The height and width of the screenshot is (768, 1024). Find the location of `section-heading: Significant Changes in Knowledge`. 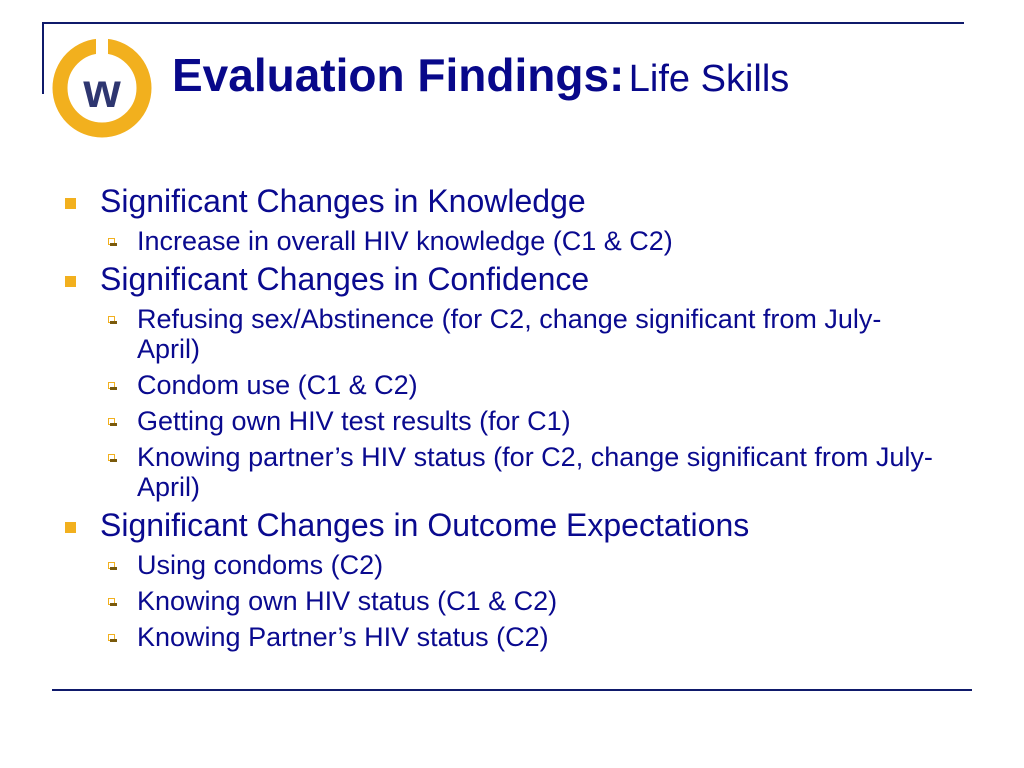

section-heading: Significant Changes in Knowledge is located at coordinates (343, 201).